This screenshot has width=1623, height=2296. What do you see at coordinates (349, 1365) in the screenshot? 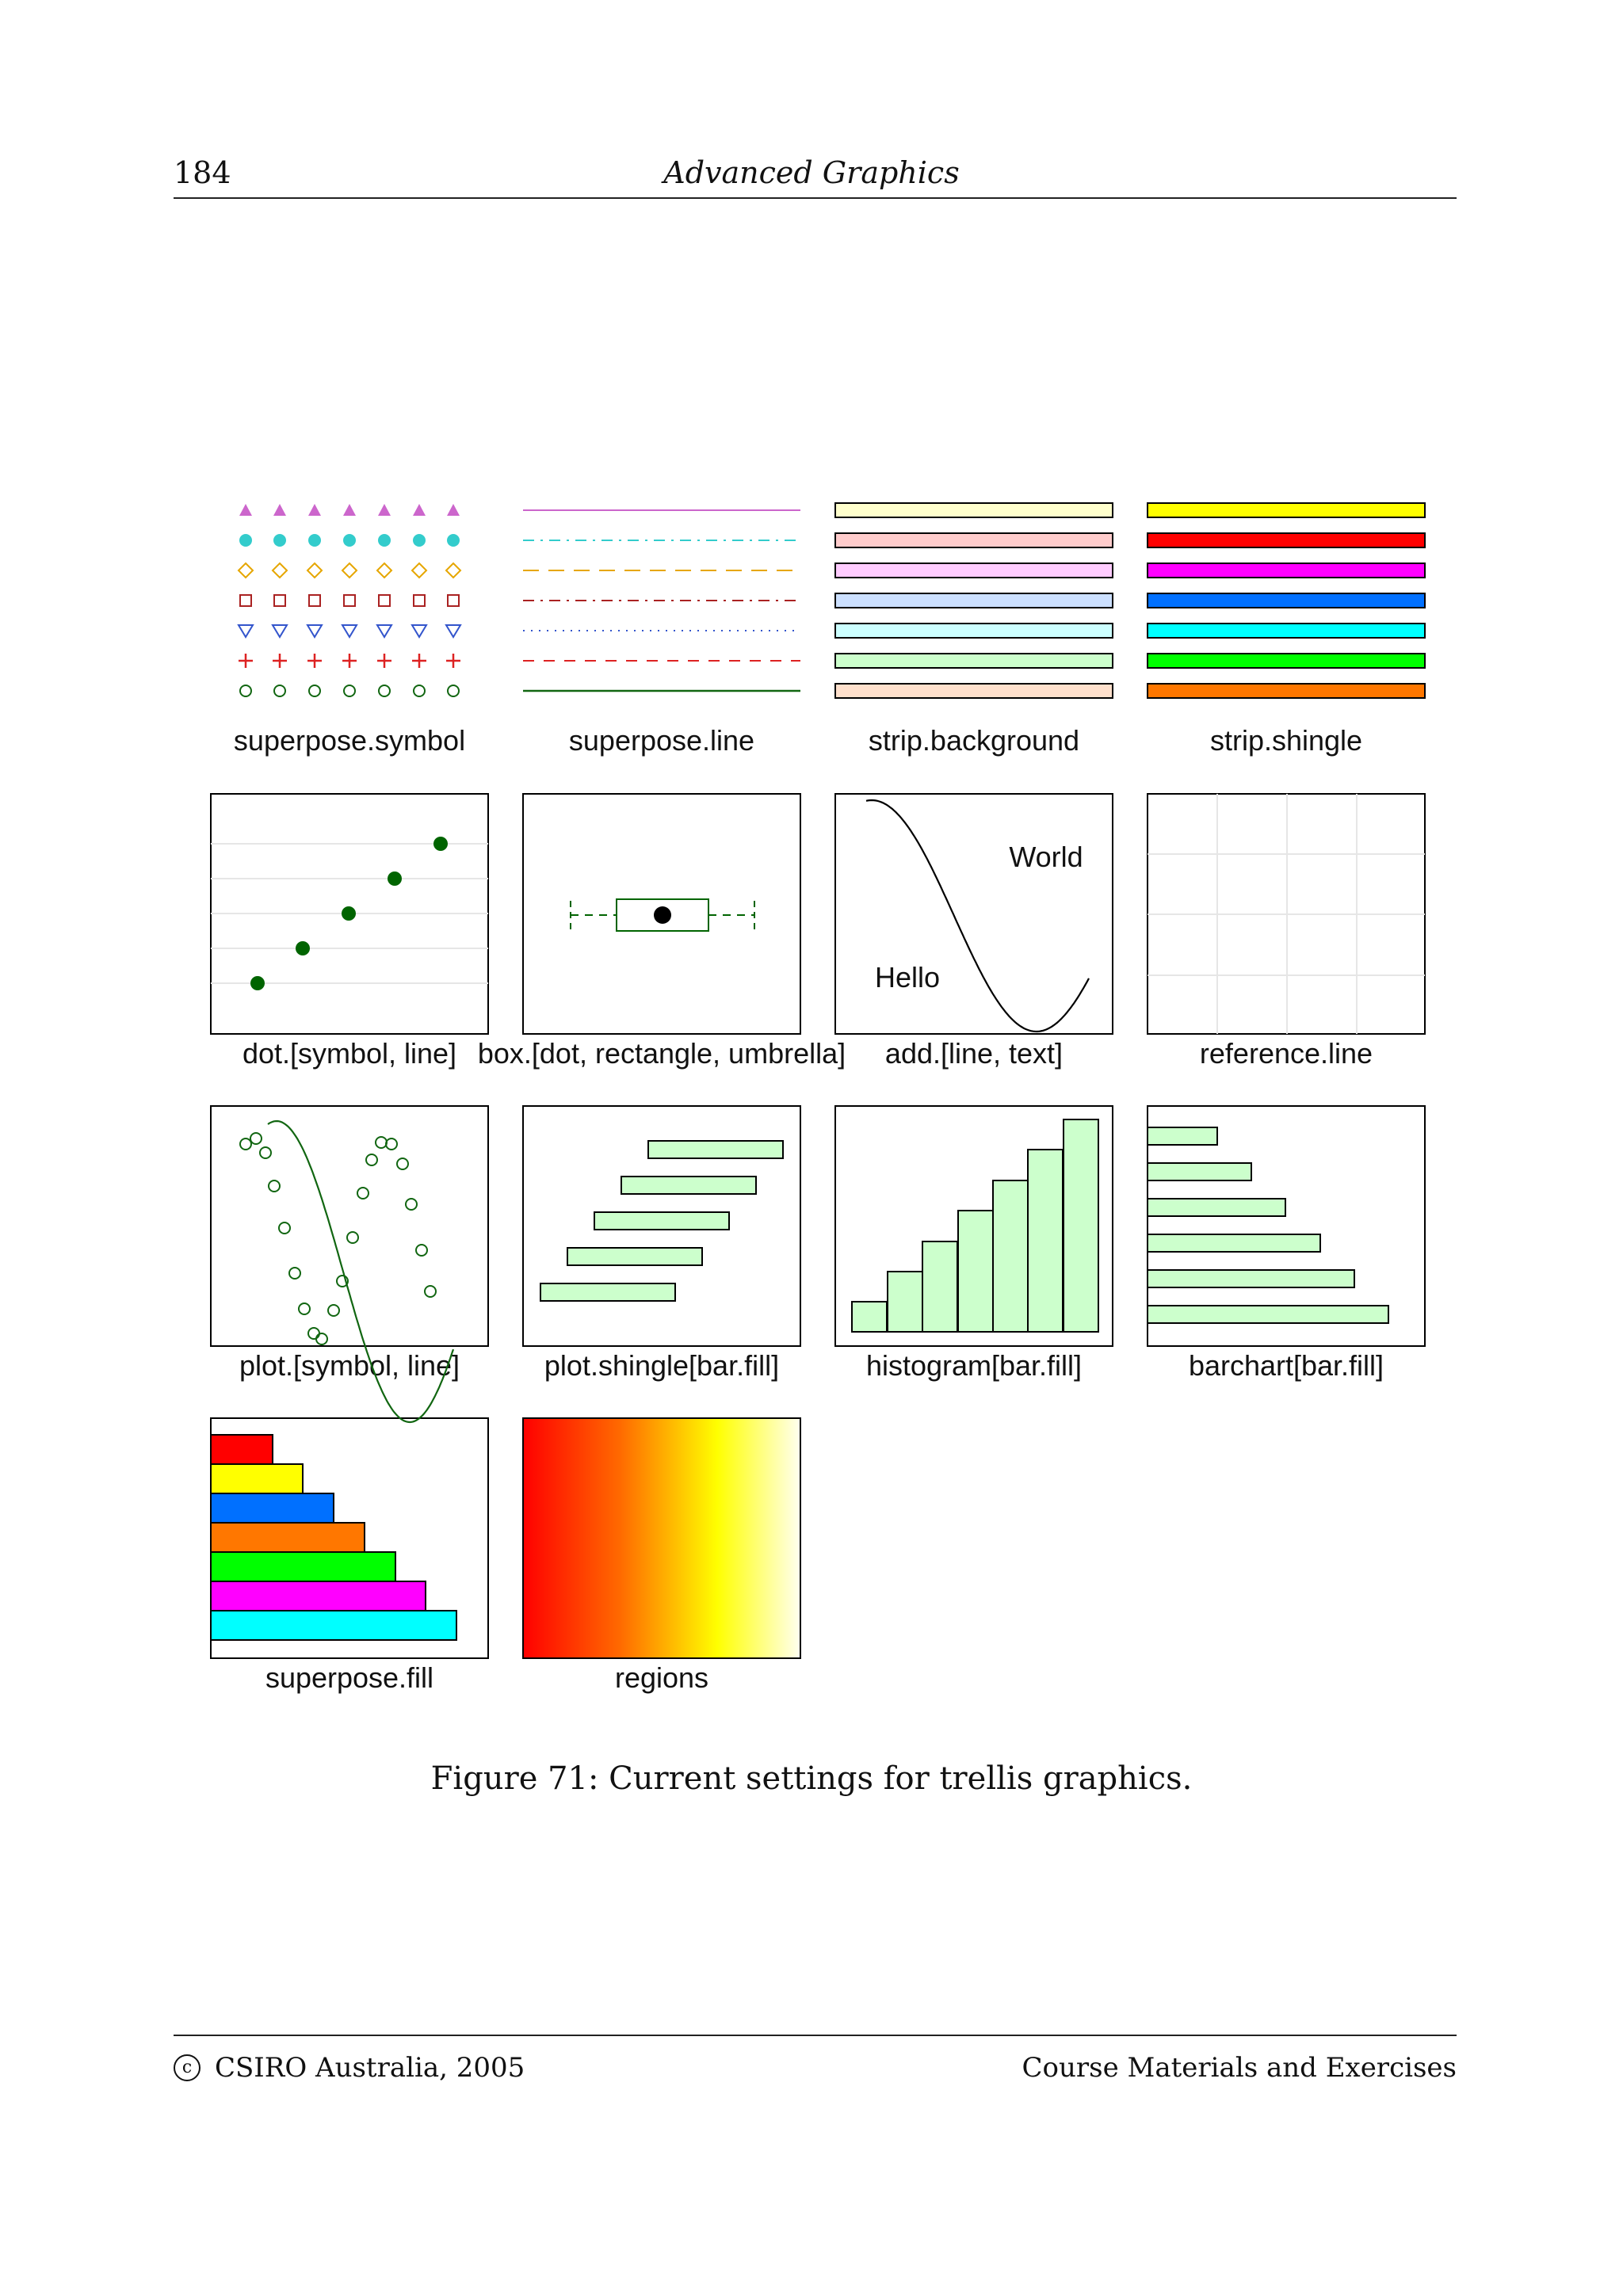
I see `panel-label-plot: plot.[symbol, line]` at bounding box center [349, 1365].